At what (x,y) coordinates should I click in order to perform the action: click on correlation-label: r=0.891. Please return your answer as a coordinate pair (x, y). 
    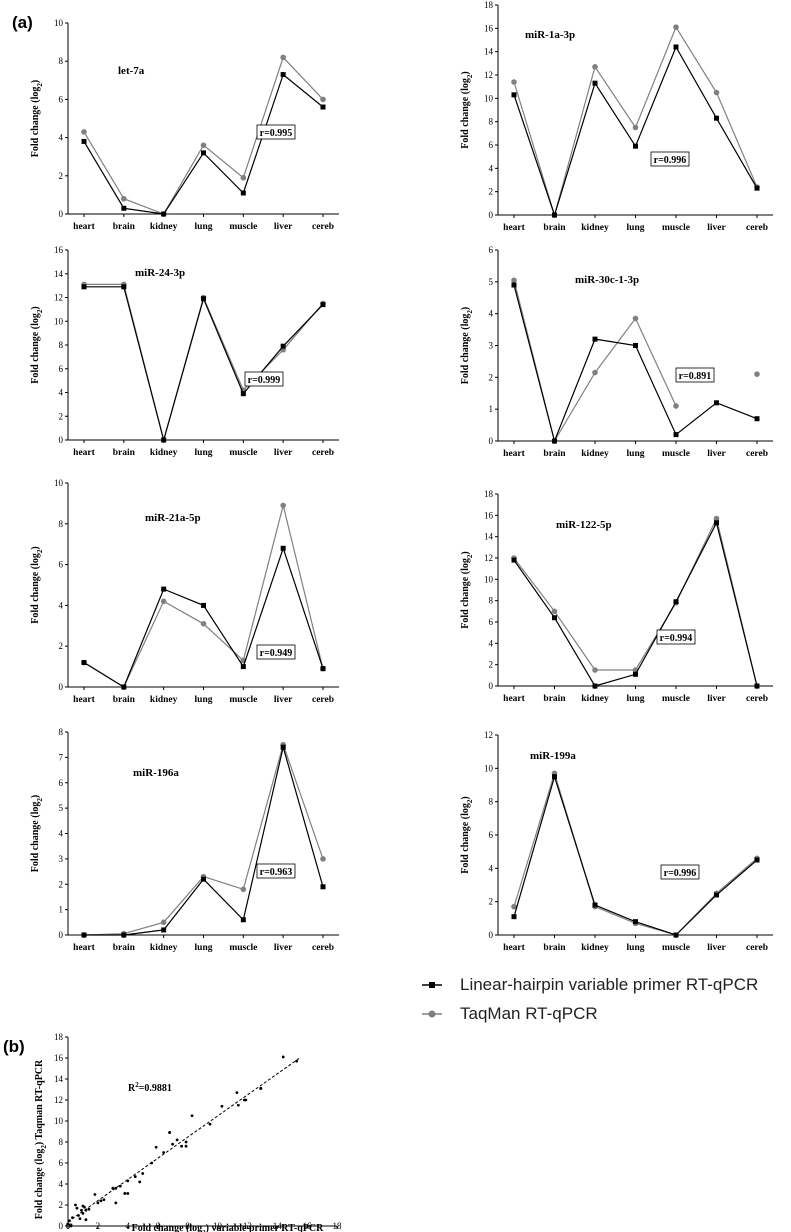
    Looking at the image, I should click on (695, 376).